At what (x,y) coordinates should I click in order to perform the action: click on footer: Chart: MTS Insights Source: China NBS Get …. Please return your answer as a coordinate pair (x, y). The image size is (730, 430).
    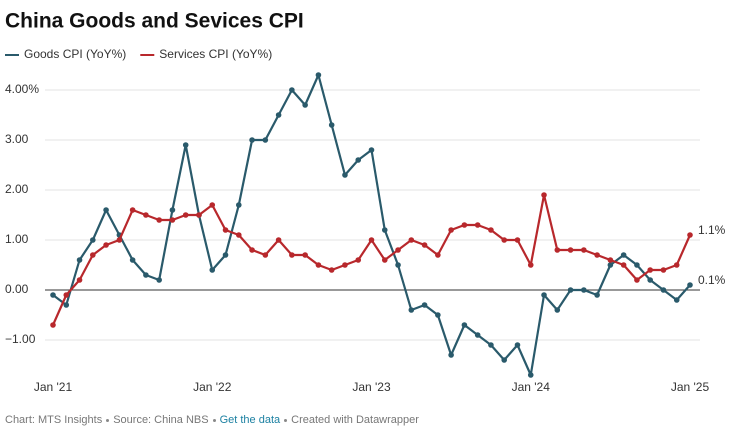
    Looking at the image, I should click on (212, 420).